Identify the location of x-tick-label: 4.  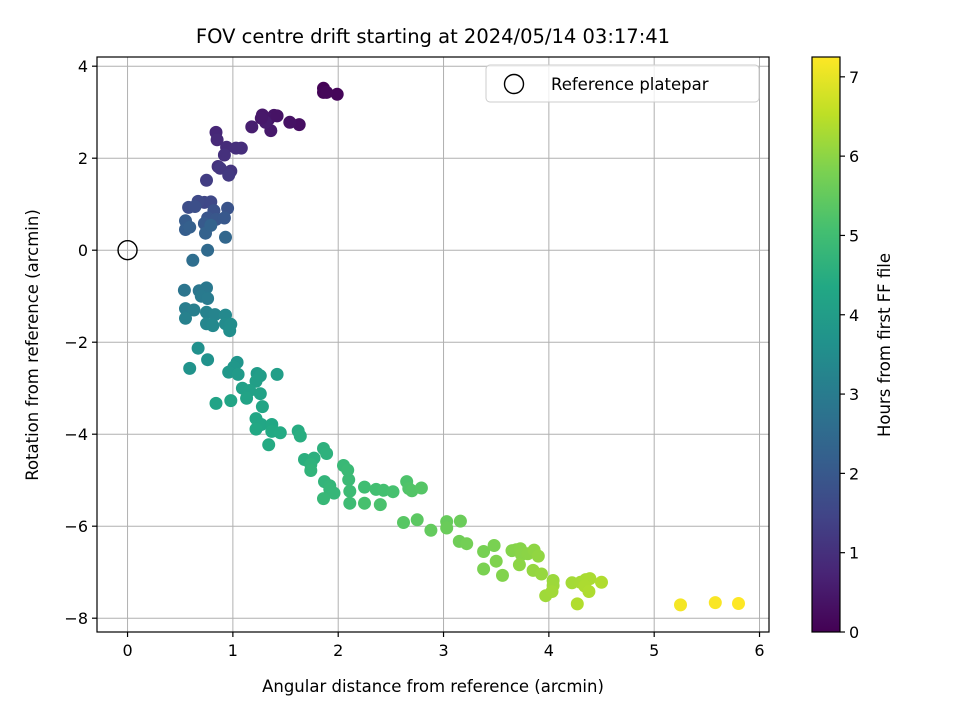
(549, 650).